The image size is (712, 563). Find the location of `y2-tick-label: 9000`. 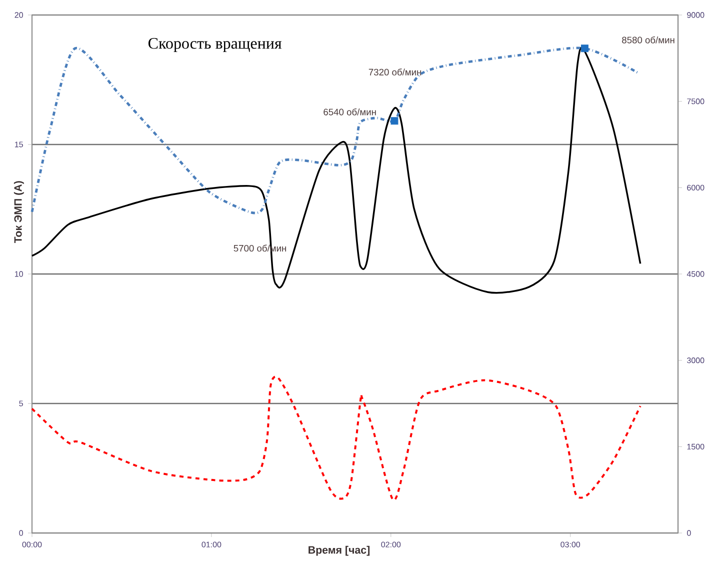

y2-tick-label: 9000 is located at coordinates (695, 15).